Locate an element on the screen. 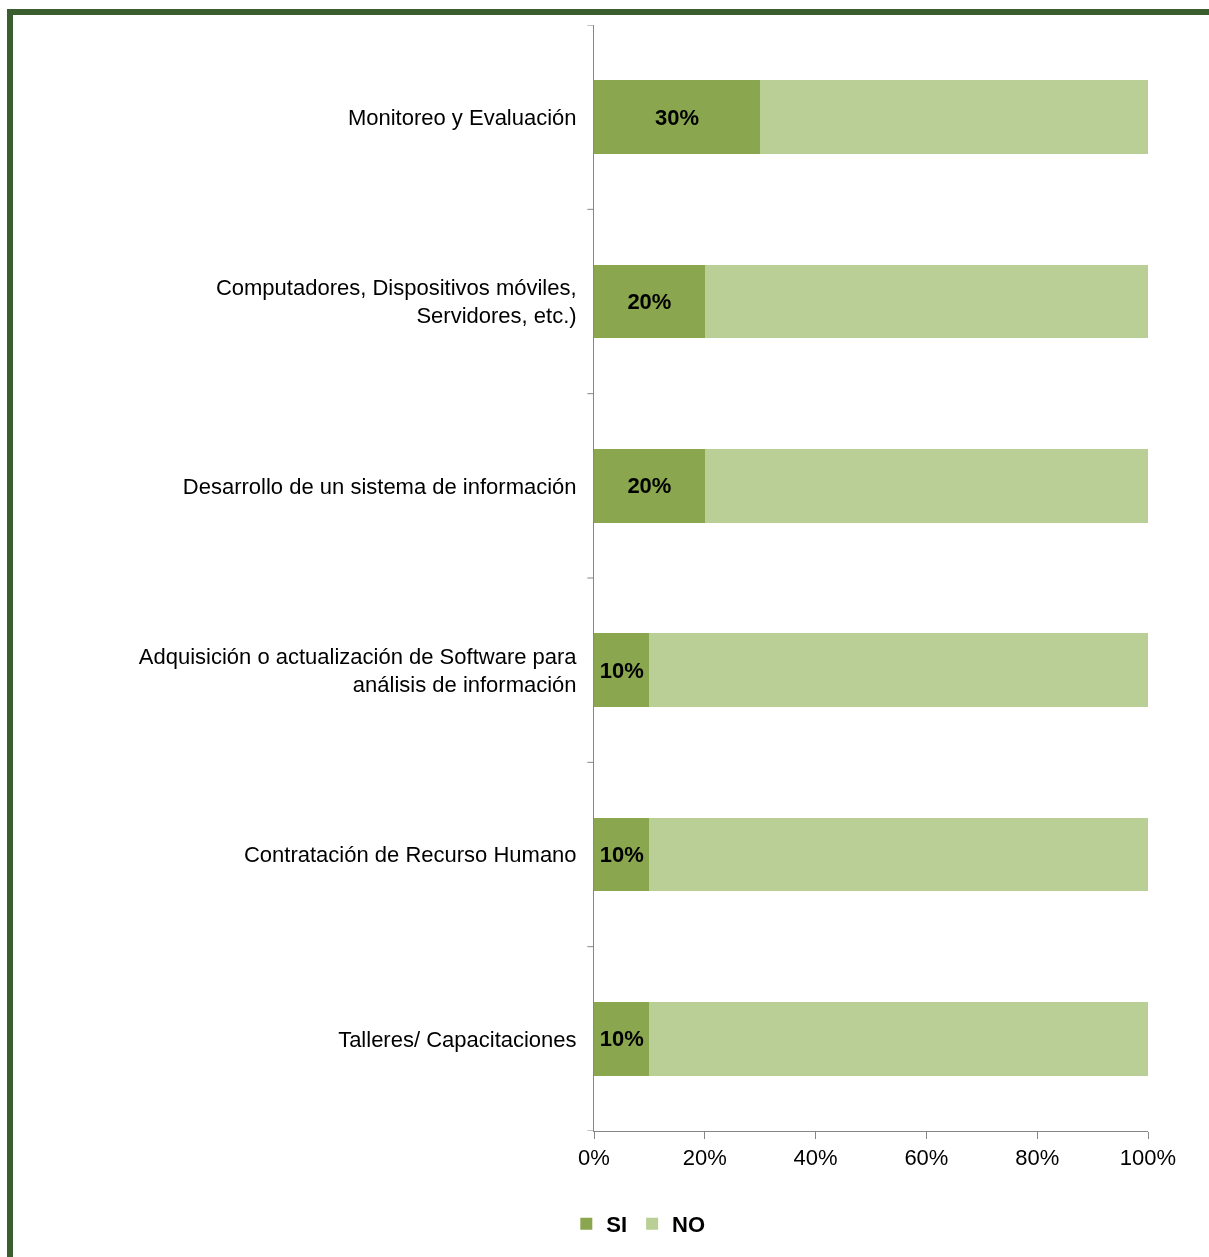  legend-label: SI is located at coordinates (617, 1225).